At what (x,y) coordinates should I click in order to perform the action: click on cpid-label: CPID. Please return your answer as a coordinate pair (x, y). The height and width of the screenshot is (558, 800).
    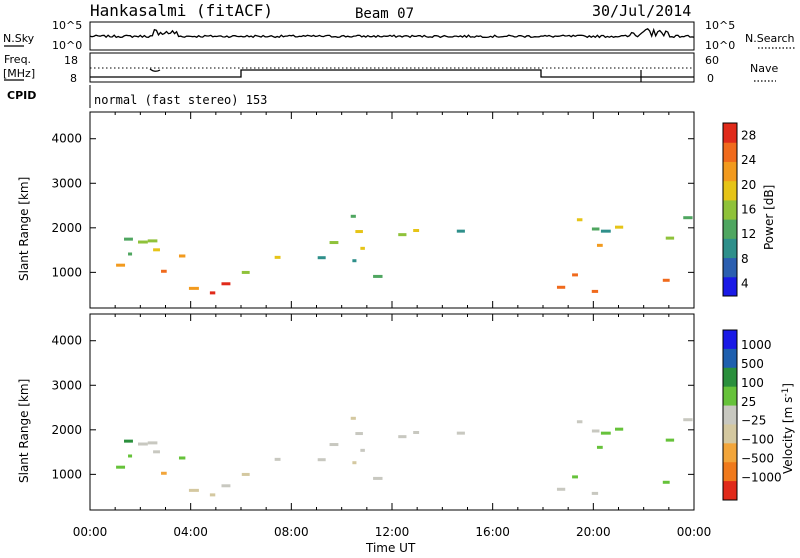
    Looking at the image, I should click on (21, 95).